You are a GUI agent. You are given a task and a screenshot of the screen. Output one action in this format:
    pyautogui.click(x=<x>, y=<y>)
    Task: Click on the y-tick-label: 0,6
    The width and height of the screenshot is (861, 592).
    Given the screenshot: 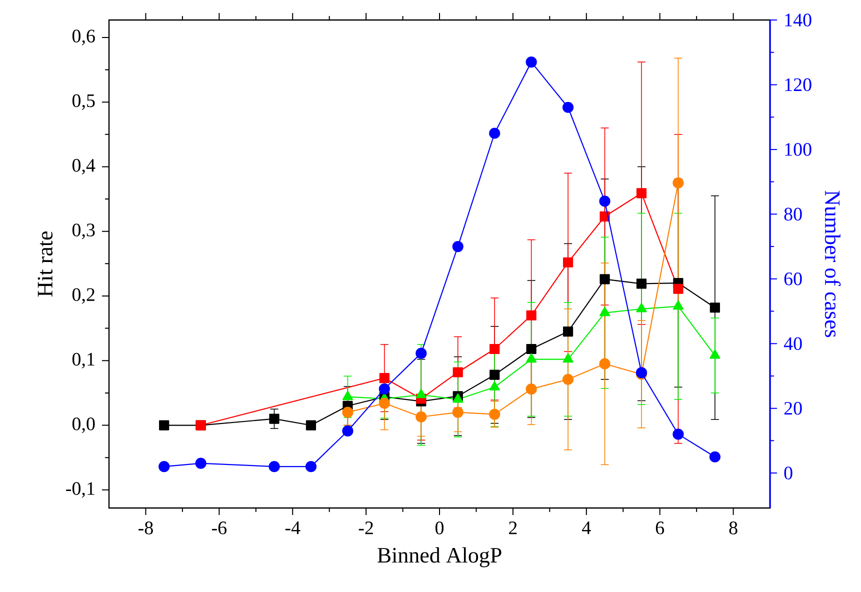 What is the action you would take?
    pyautogui.click(x=83, y=38)
    